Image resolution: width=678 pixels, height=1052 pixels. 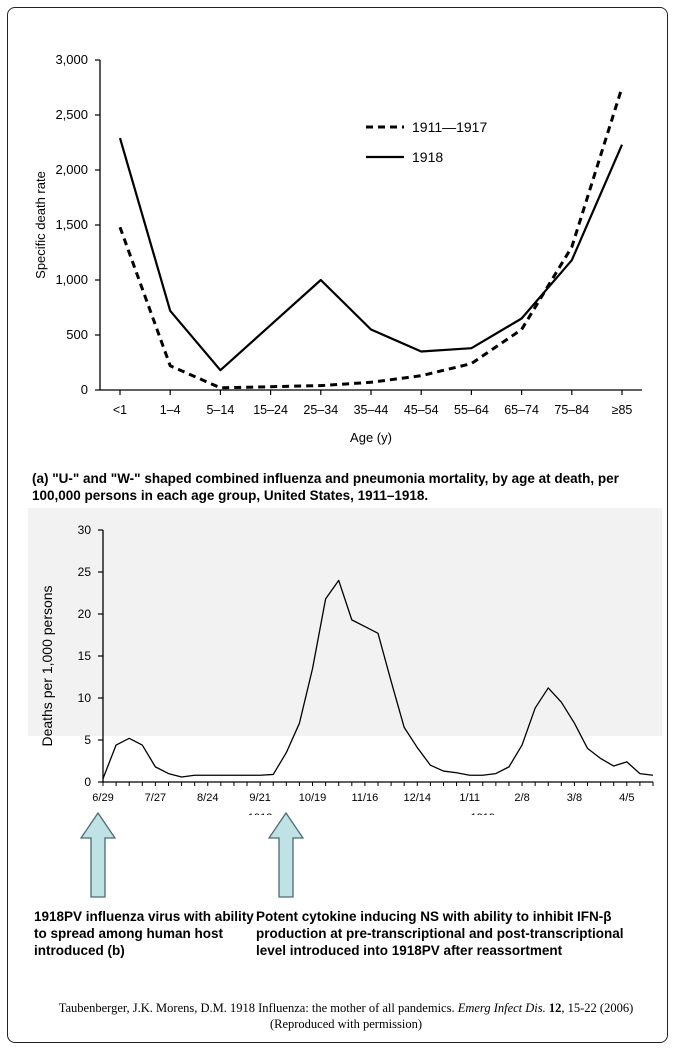 What do you see at coordinates (427, 157) in the screenshot?
I see `legend-label: 1918` at bounding box center [427, 157].